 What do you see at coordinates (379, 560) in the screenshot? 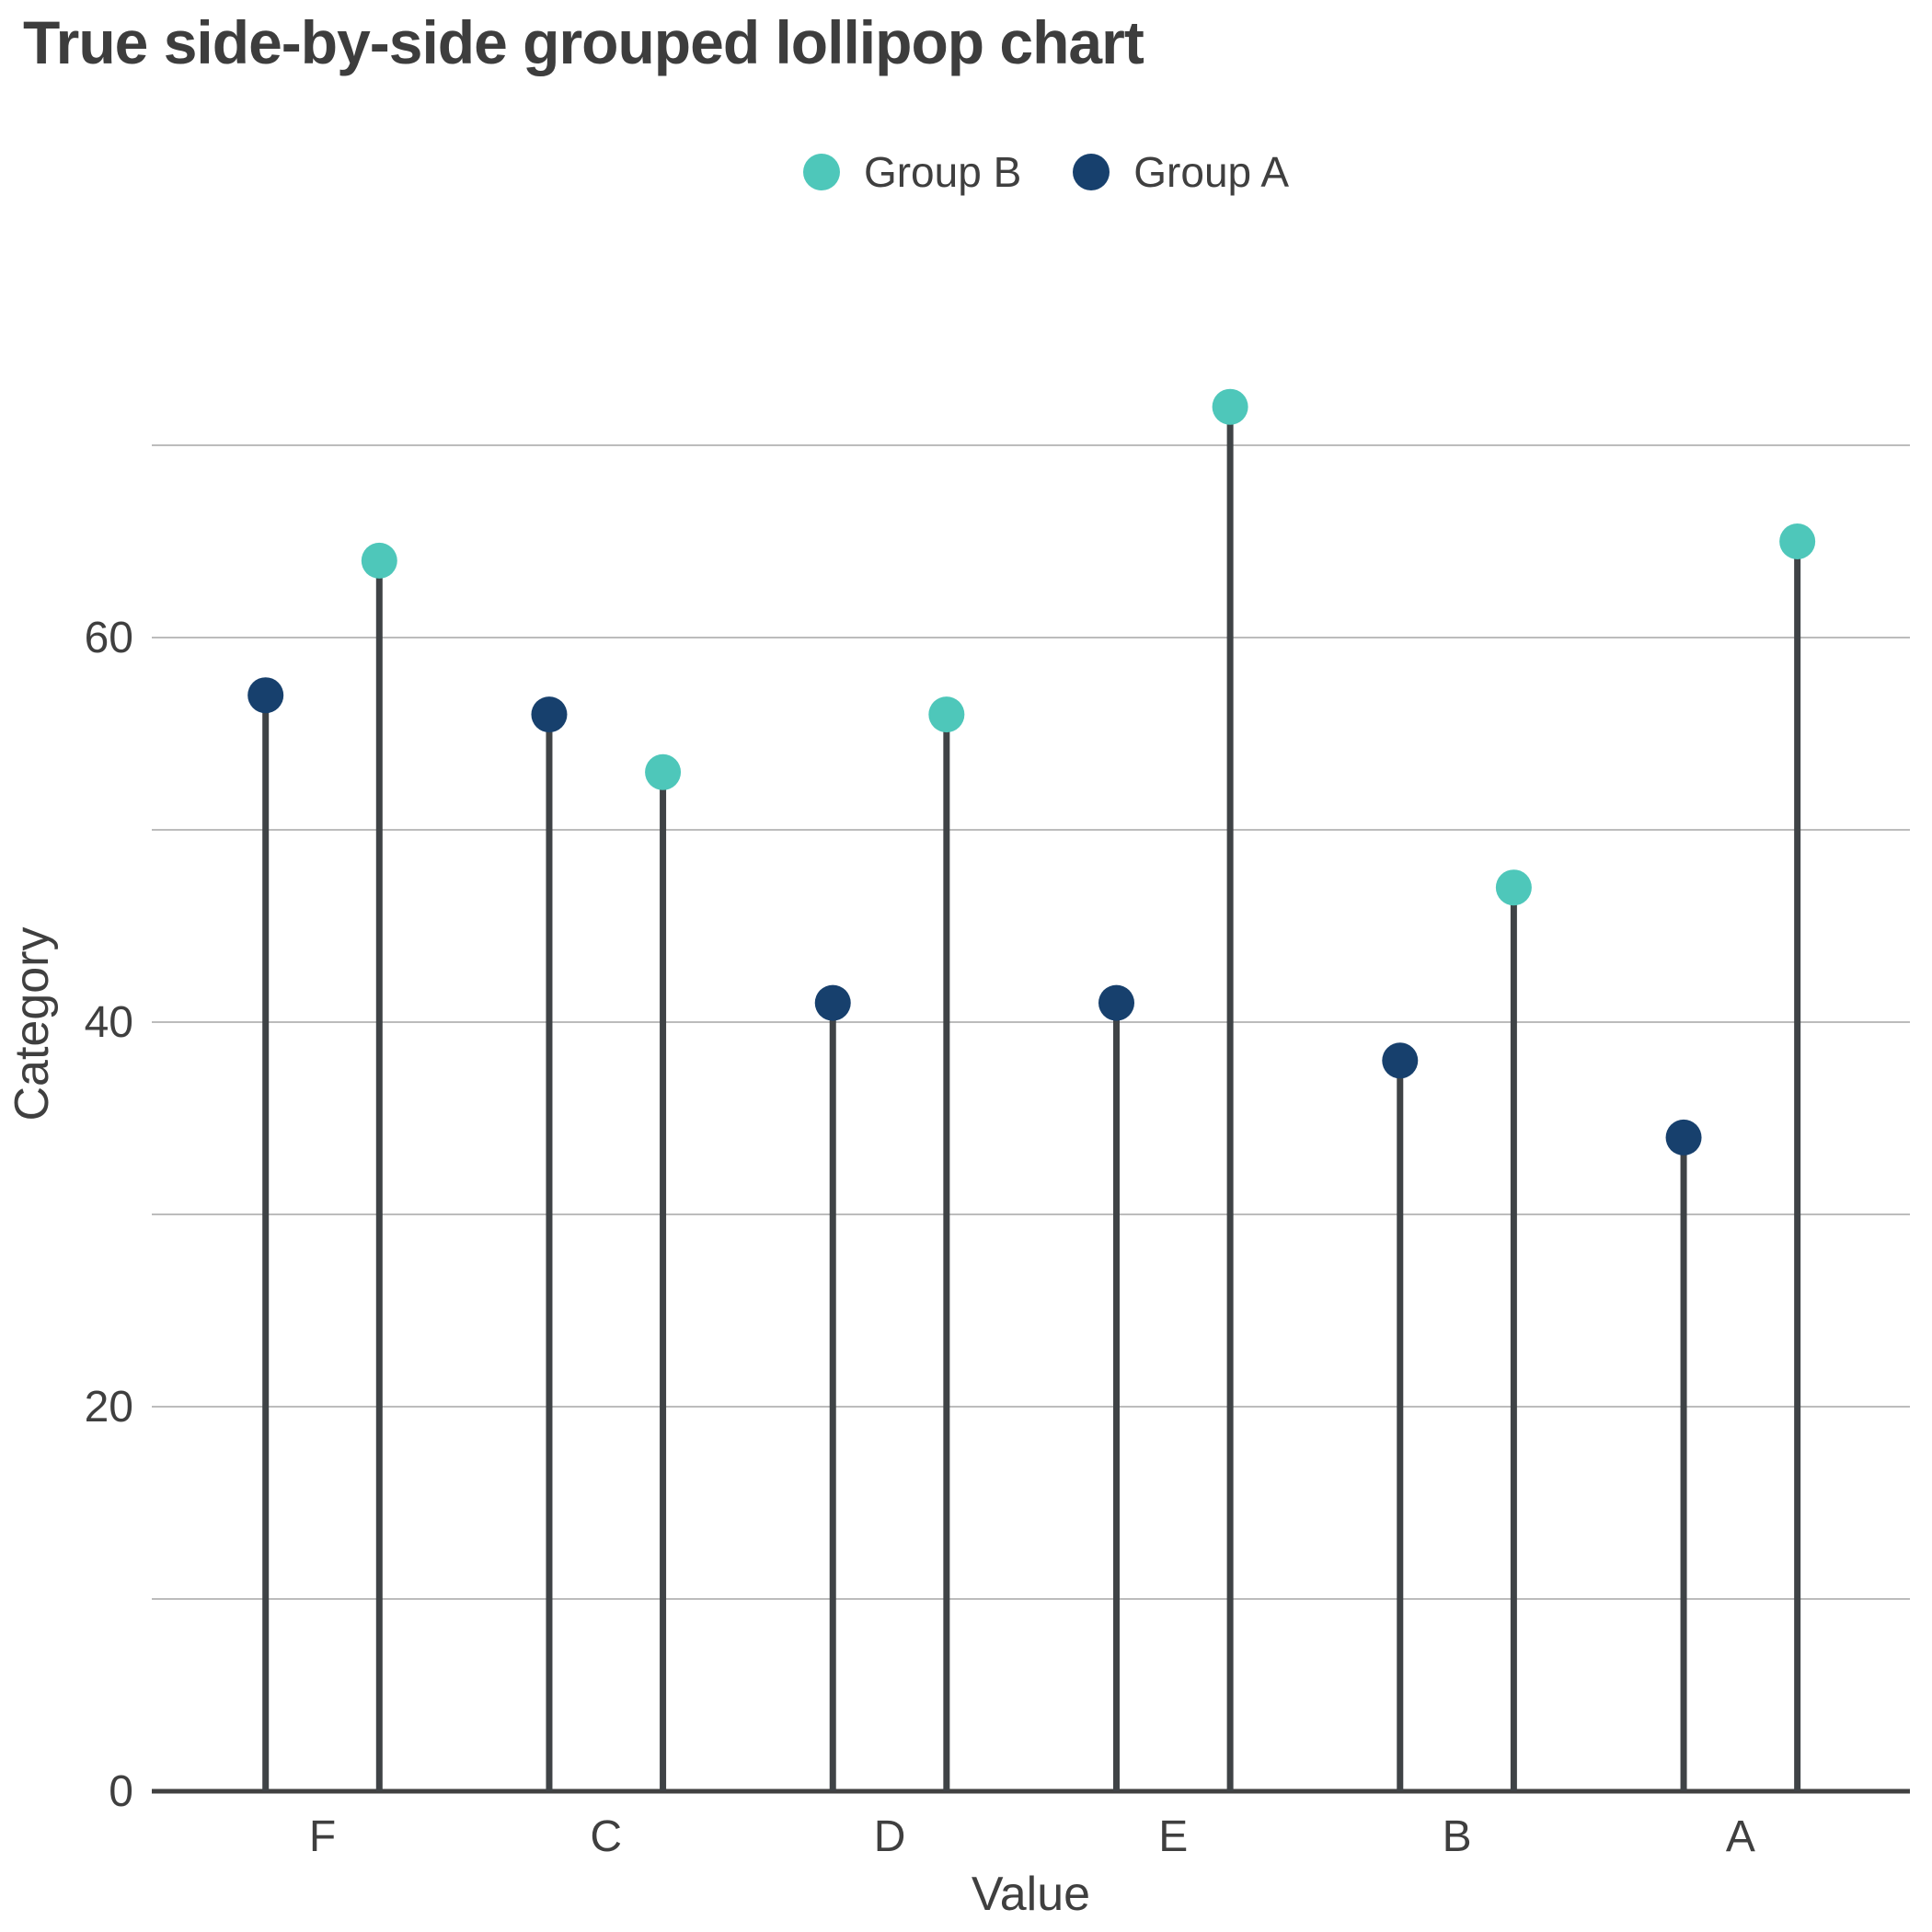
I see `dot-F-group-b` at bounding box center [379, 560].